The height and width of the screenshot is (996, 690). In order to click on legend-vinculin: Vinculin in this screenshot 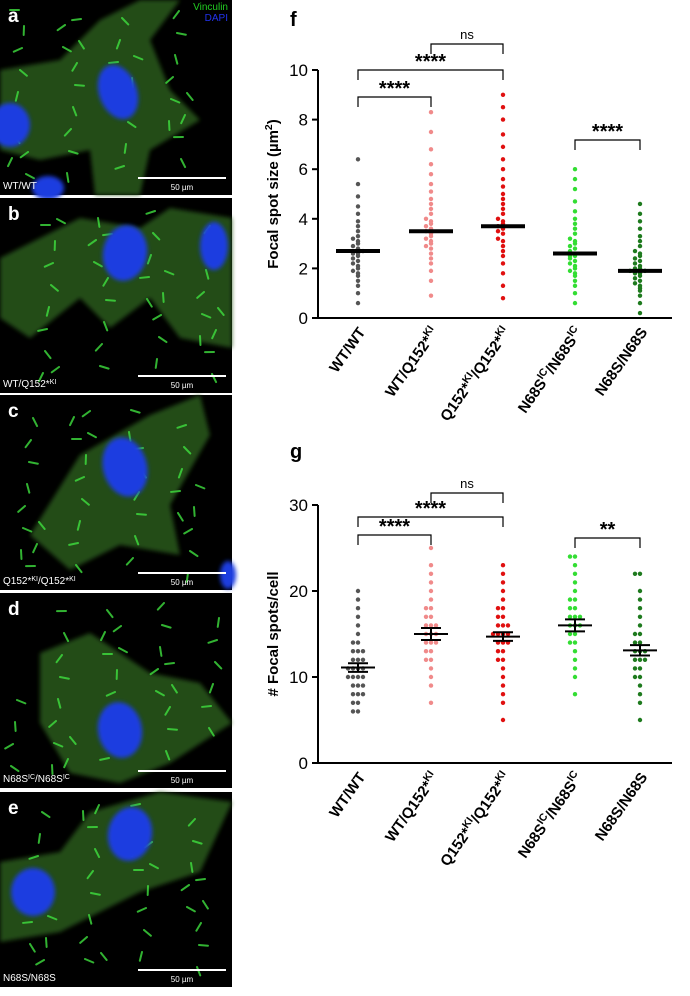, I will do `click(210, 7)`.